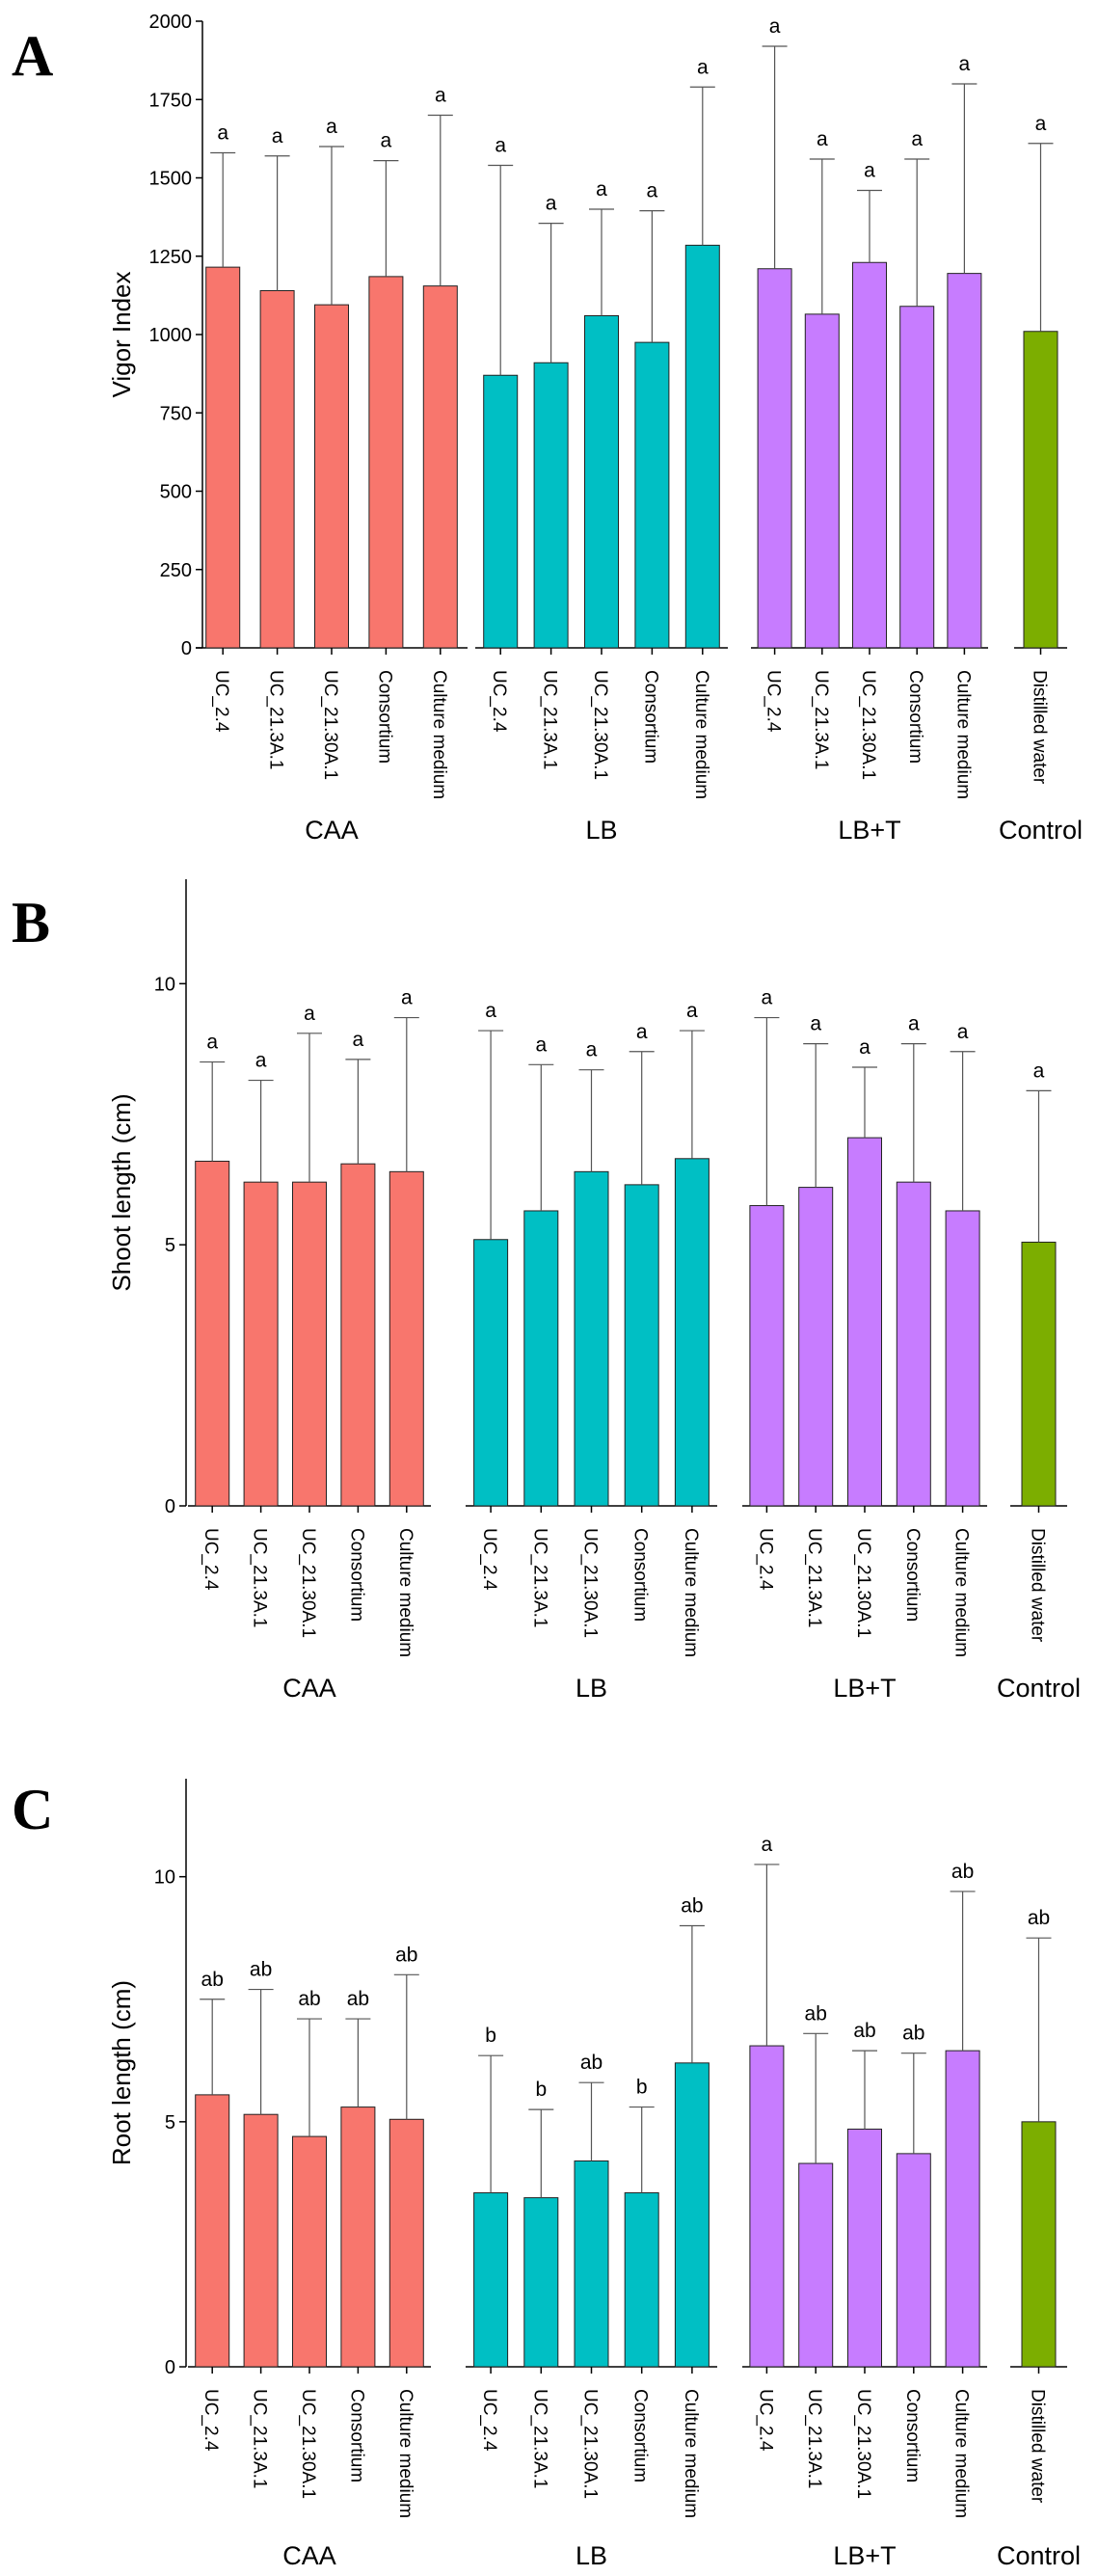 This screenshot has height=2576, width=1098. Describe the element at coordinates (1039, 1689) in the screenshot. I see `group-label: Control` at that location.